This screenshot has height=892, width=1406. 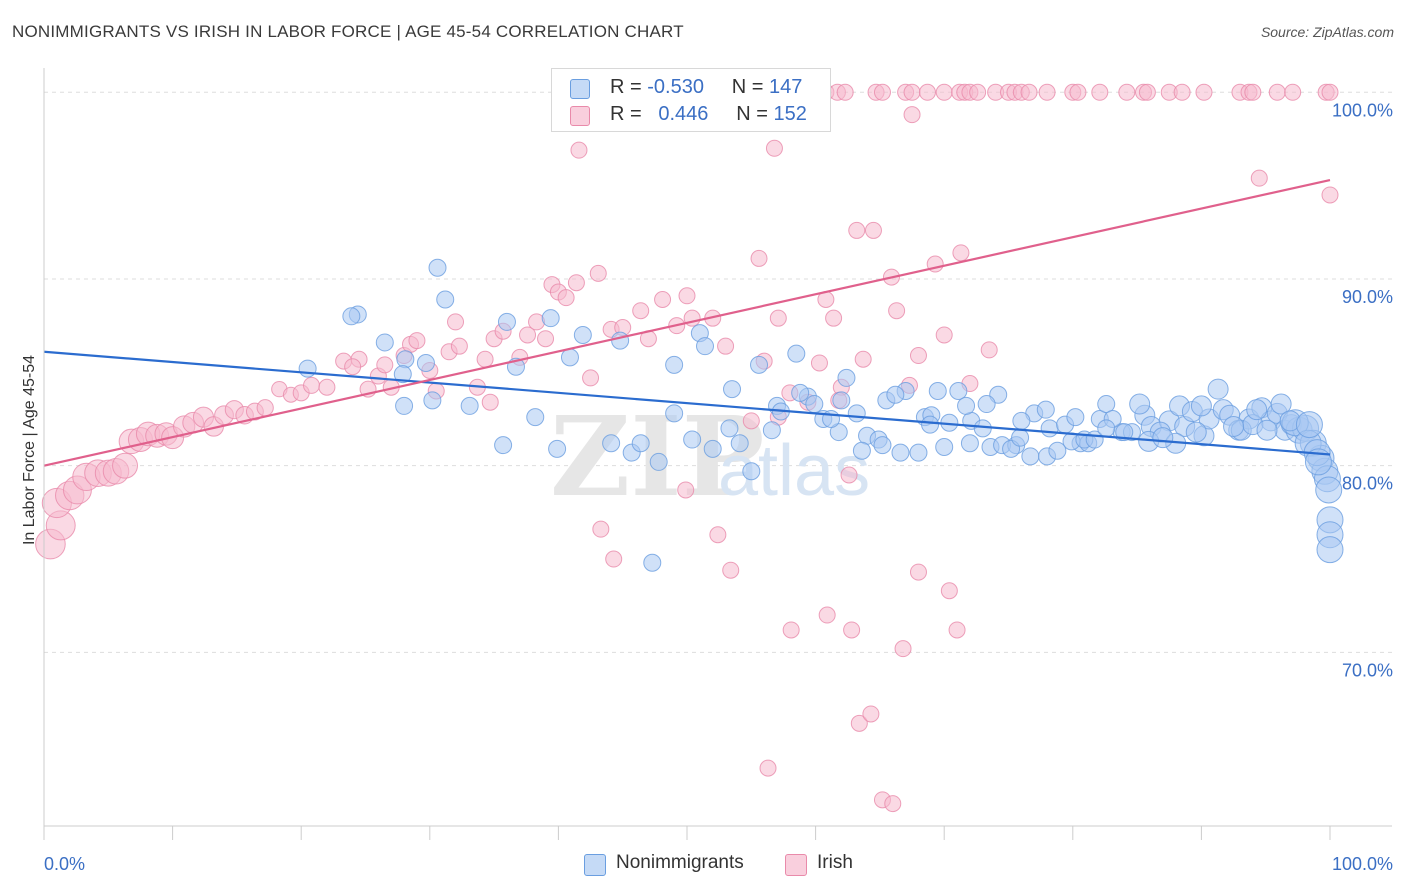 What do you see at coordinates (580, 116) in the screenshot?
I see `legend-swatch-pink` at bounding box center [580, 116].